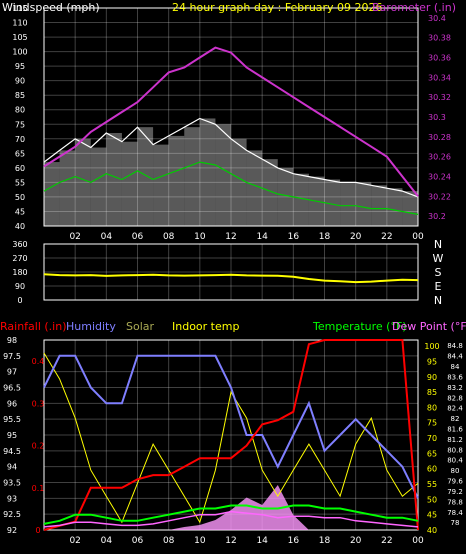 This screenshot has width=466, height=554. Describe the element at coordinates (12, 372) in the screenshot. I see `humidity-tick-label: 97` at that location.